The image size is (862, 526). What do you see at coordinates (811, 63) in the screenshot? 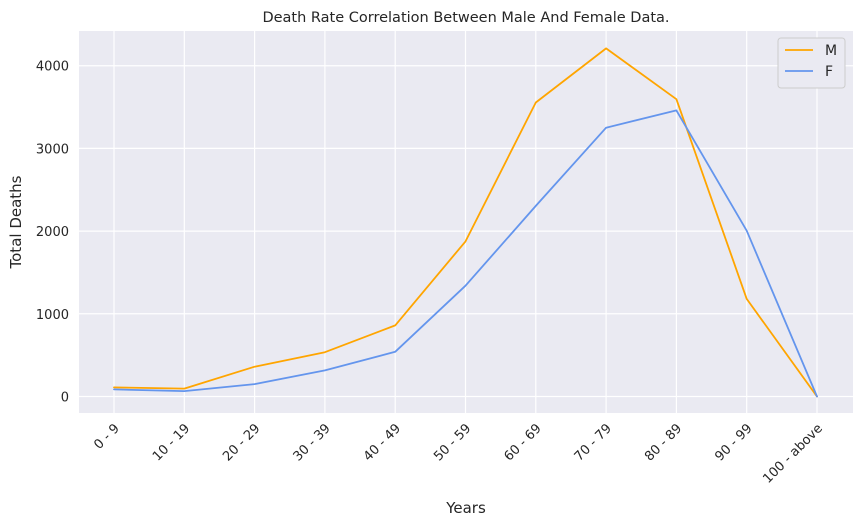
I see `legend: MF` at bounding box center [811, 63].